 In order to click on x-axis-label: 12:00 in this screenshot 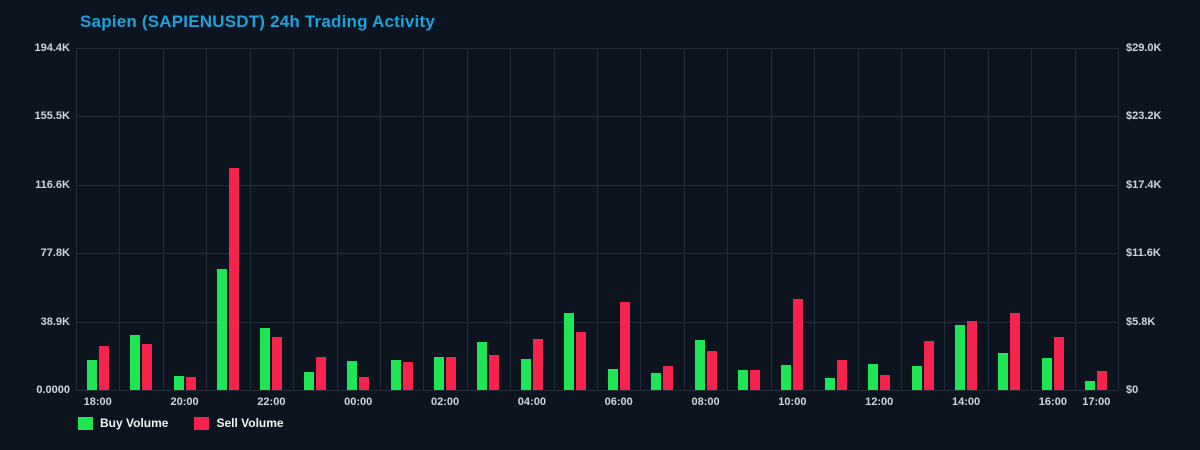, I will do `click(879, 402)`.